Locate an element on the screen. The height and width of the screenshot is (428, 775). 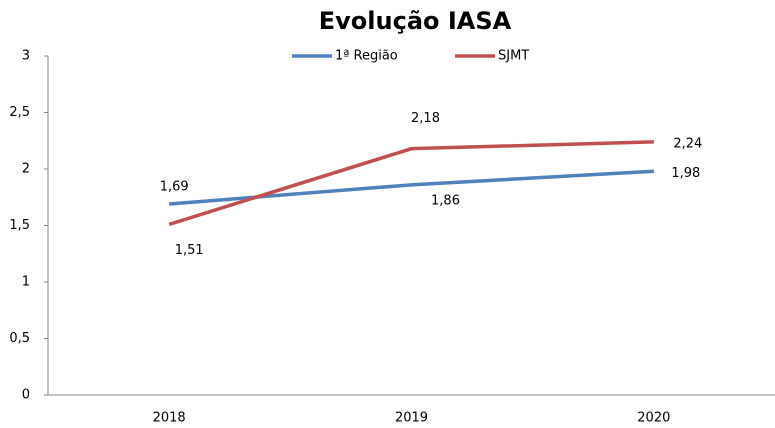
y-tick-label: 1 is located at coordinates (26, 282).